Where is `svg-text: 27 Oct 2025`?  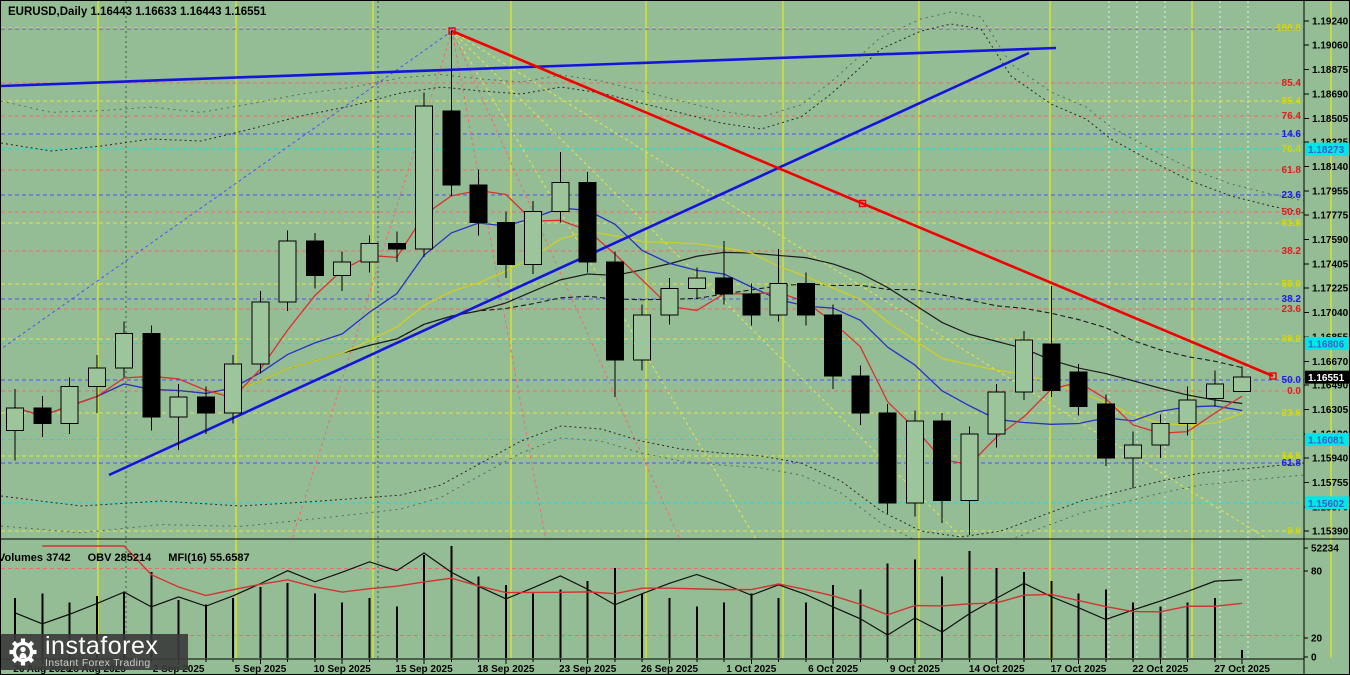
svg-text: 27 Oct 2025 is located at coordinates (1242, 669).